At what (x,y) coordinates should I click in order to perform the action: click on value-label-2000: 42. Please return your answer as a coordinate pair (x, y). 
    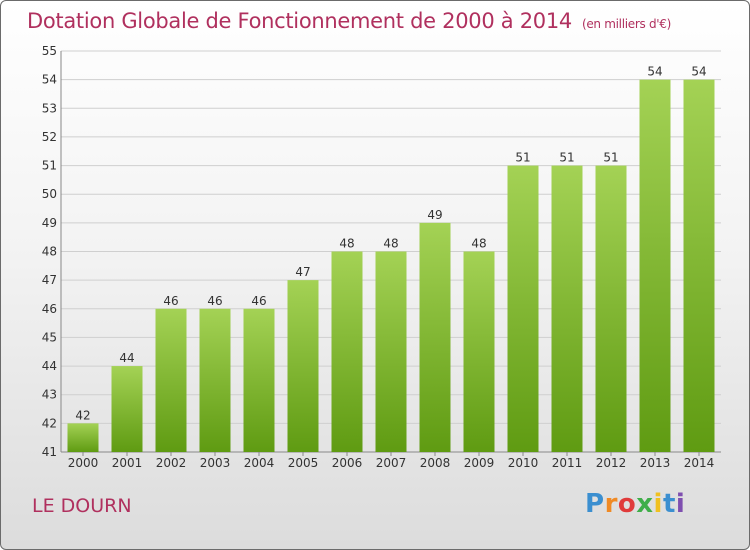
    Looking at the image, I should click on (82, 415).